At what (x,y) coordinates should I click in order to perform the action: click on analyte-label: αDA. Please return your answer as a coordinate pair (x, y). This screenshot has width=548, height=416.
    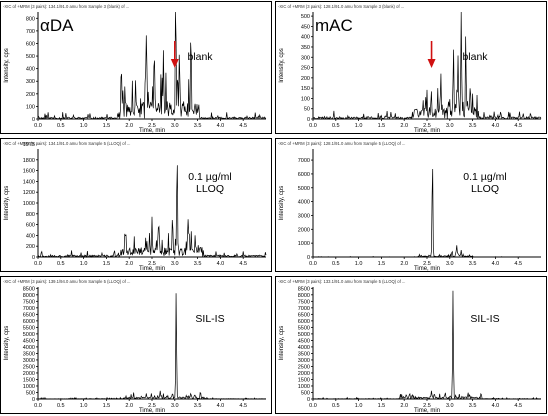
    Looking at the image, I should click on (57, 25).